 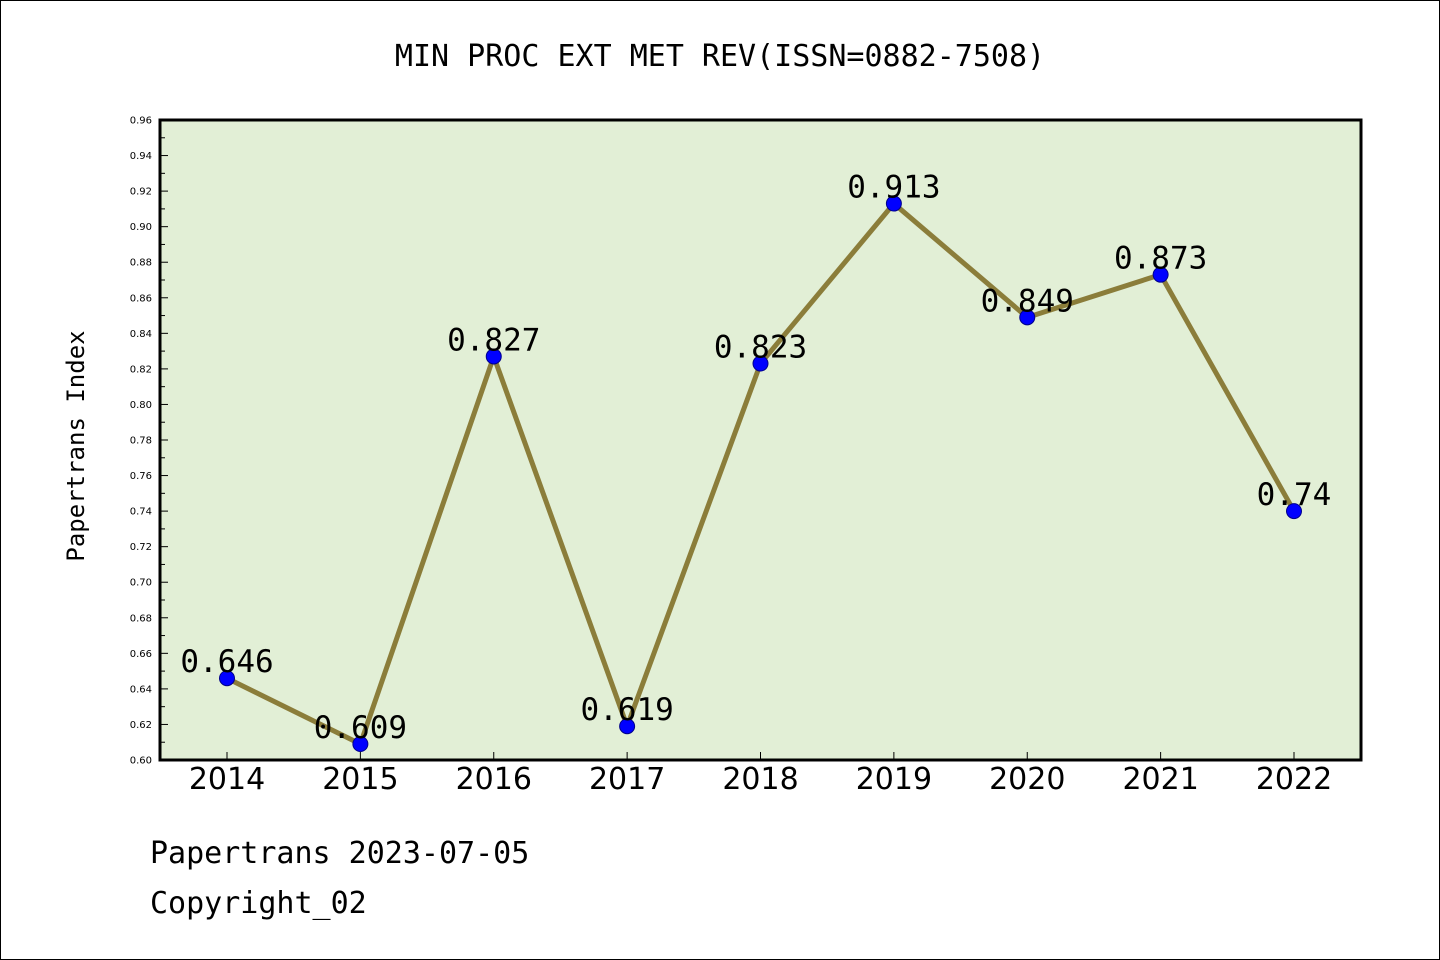 I want to click on y-tick-label: 0.86, so click(x=141, y=298).